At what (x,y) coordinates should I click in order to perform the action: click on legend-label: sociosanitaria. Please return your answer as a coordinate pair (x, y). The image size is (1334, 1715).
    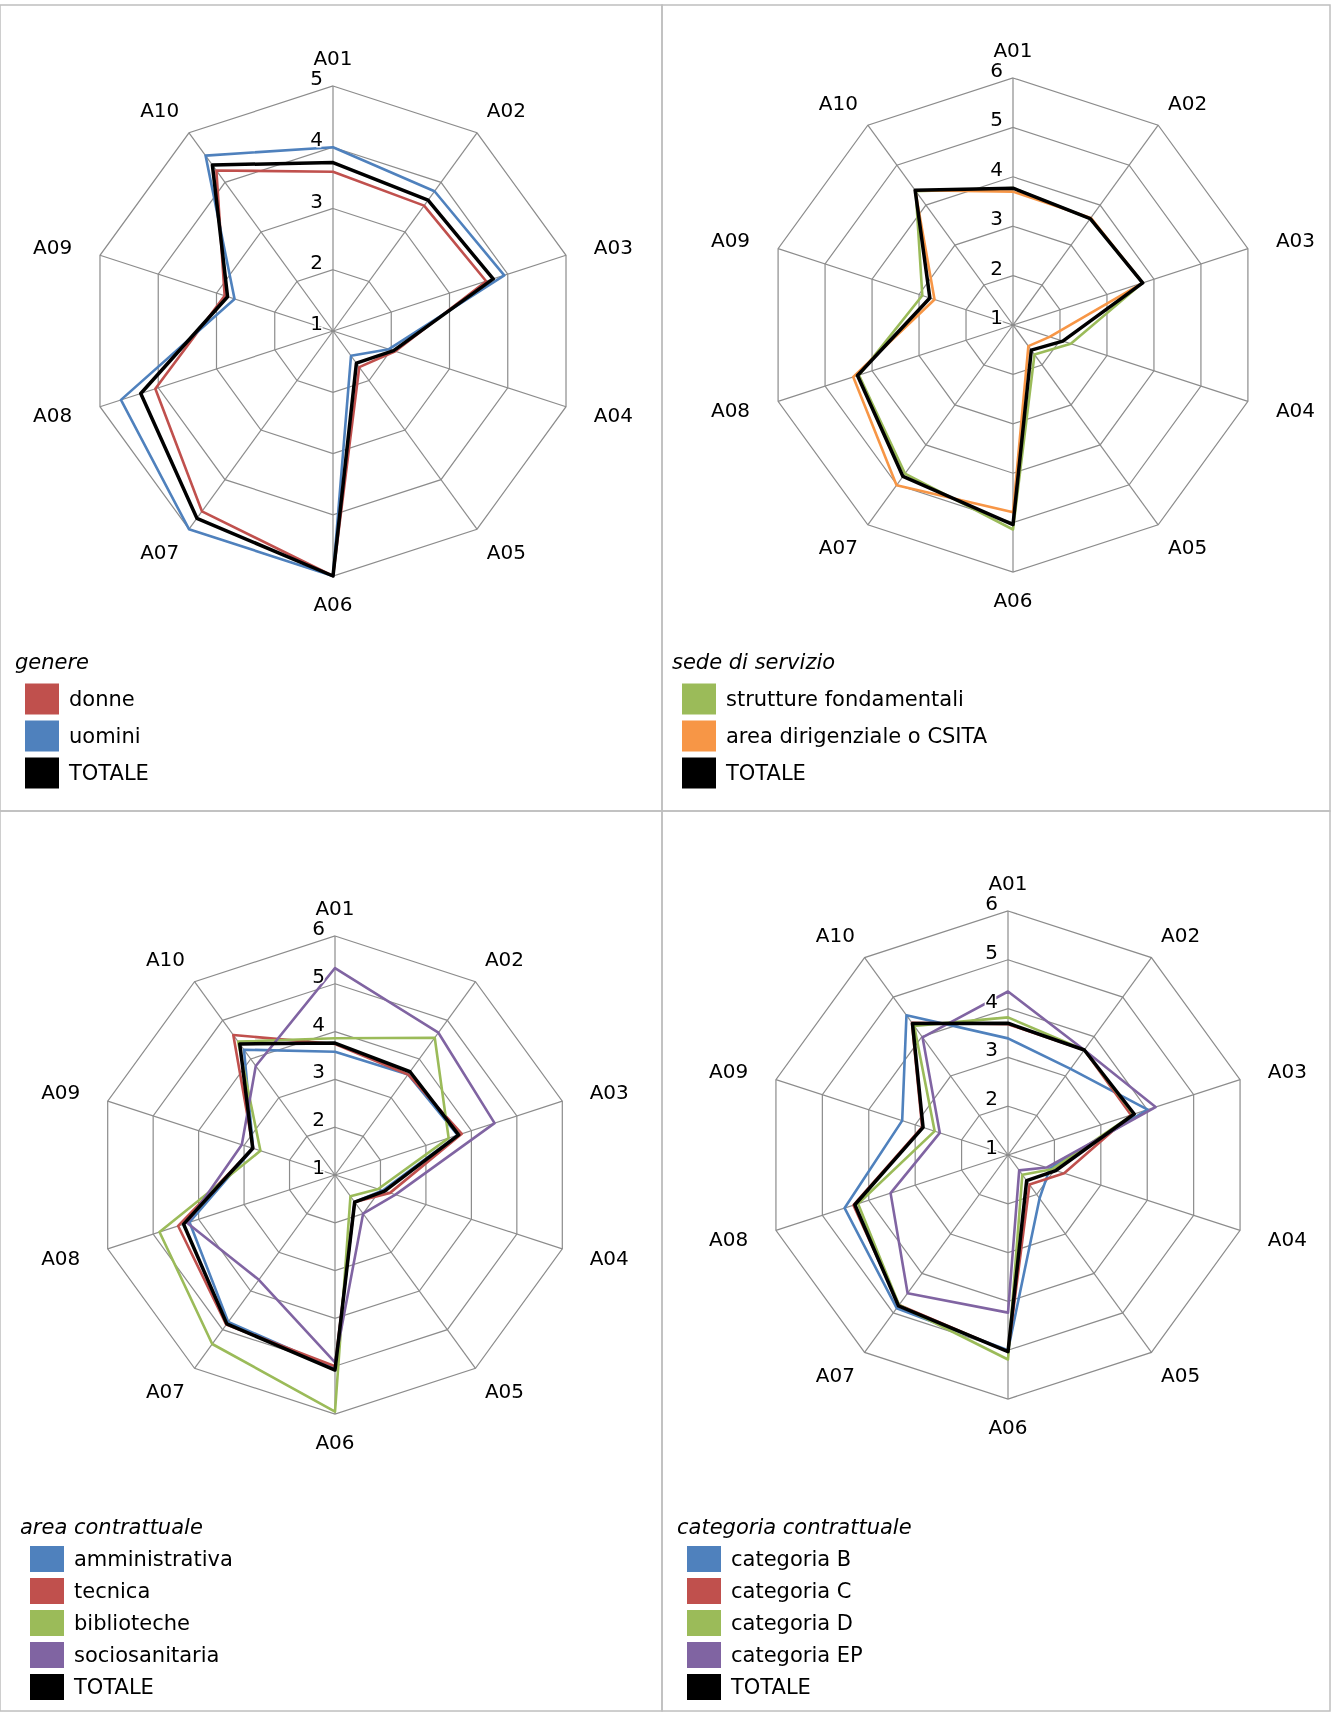
    Looking at the image, I should click on (147, 1655).